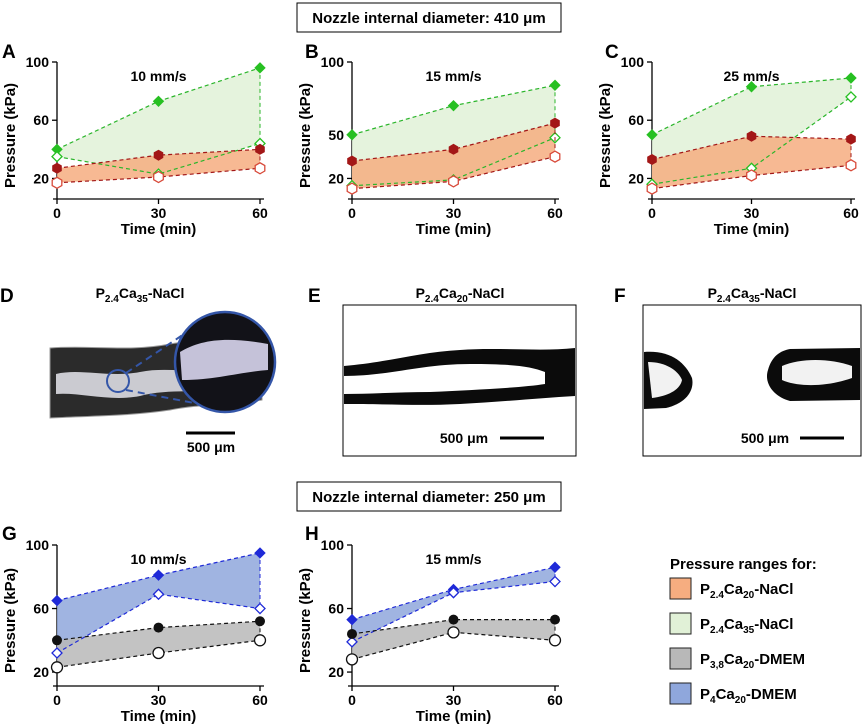  I want to click on legend-item-p4ca20: P4Ca20-DMEM, so click(733, 694).